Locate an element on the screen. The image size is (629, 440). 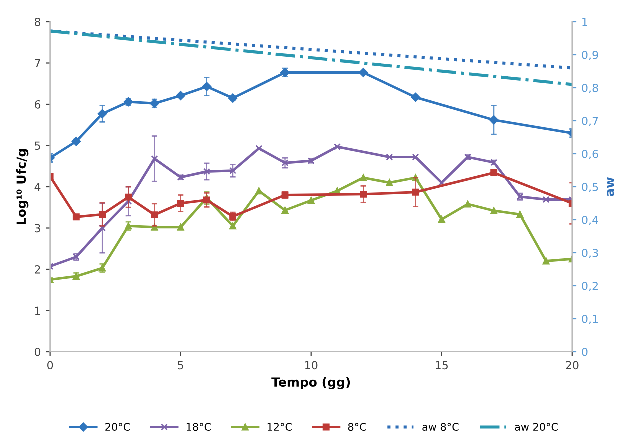
x-tick-label: 20 is located at coordinates (572, 365).